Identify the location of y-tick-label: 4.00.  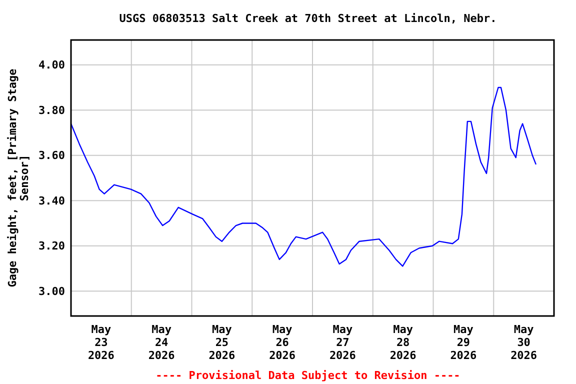
(51, 65).